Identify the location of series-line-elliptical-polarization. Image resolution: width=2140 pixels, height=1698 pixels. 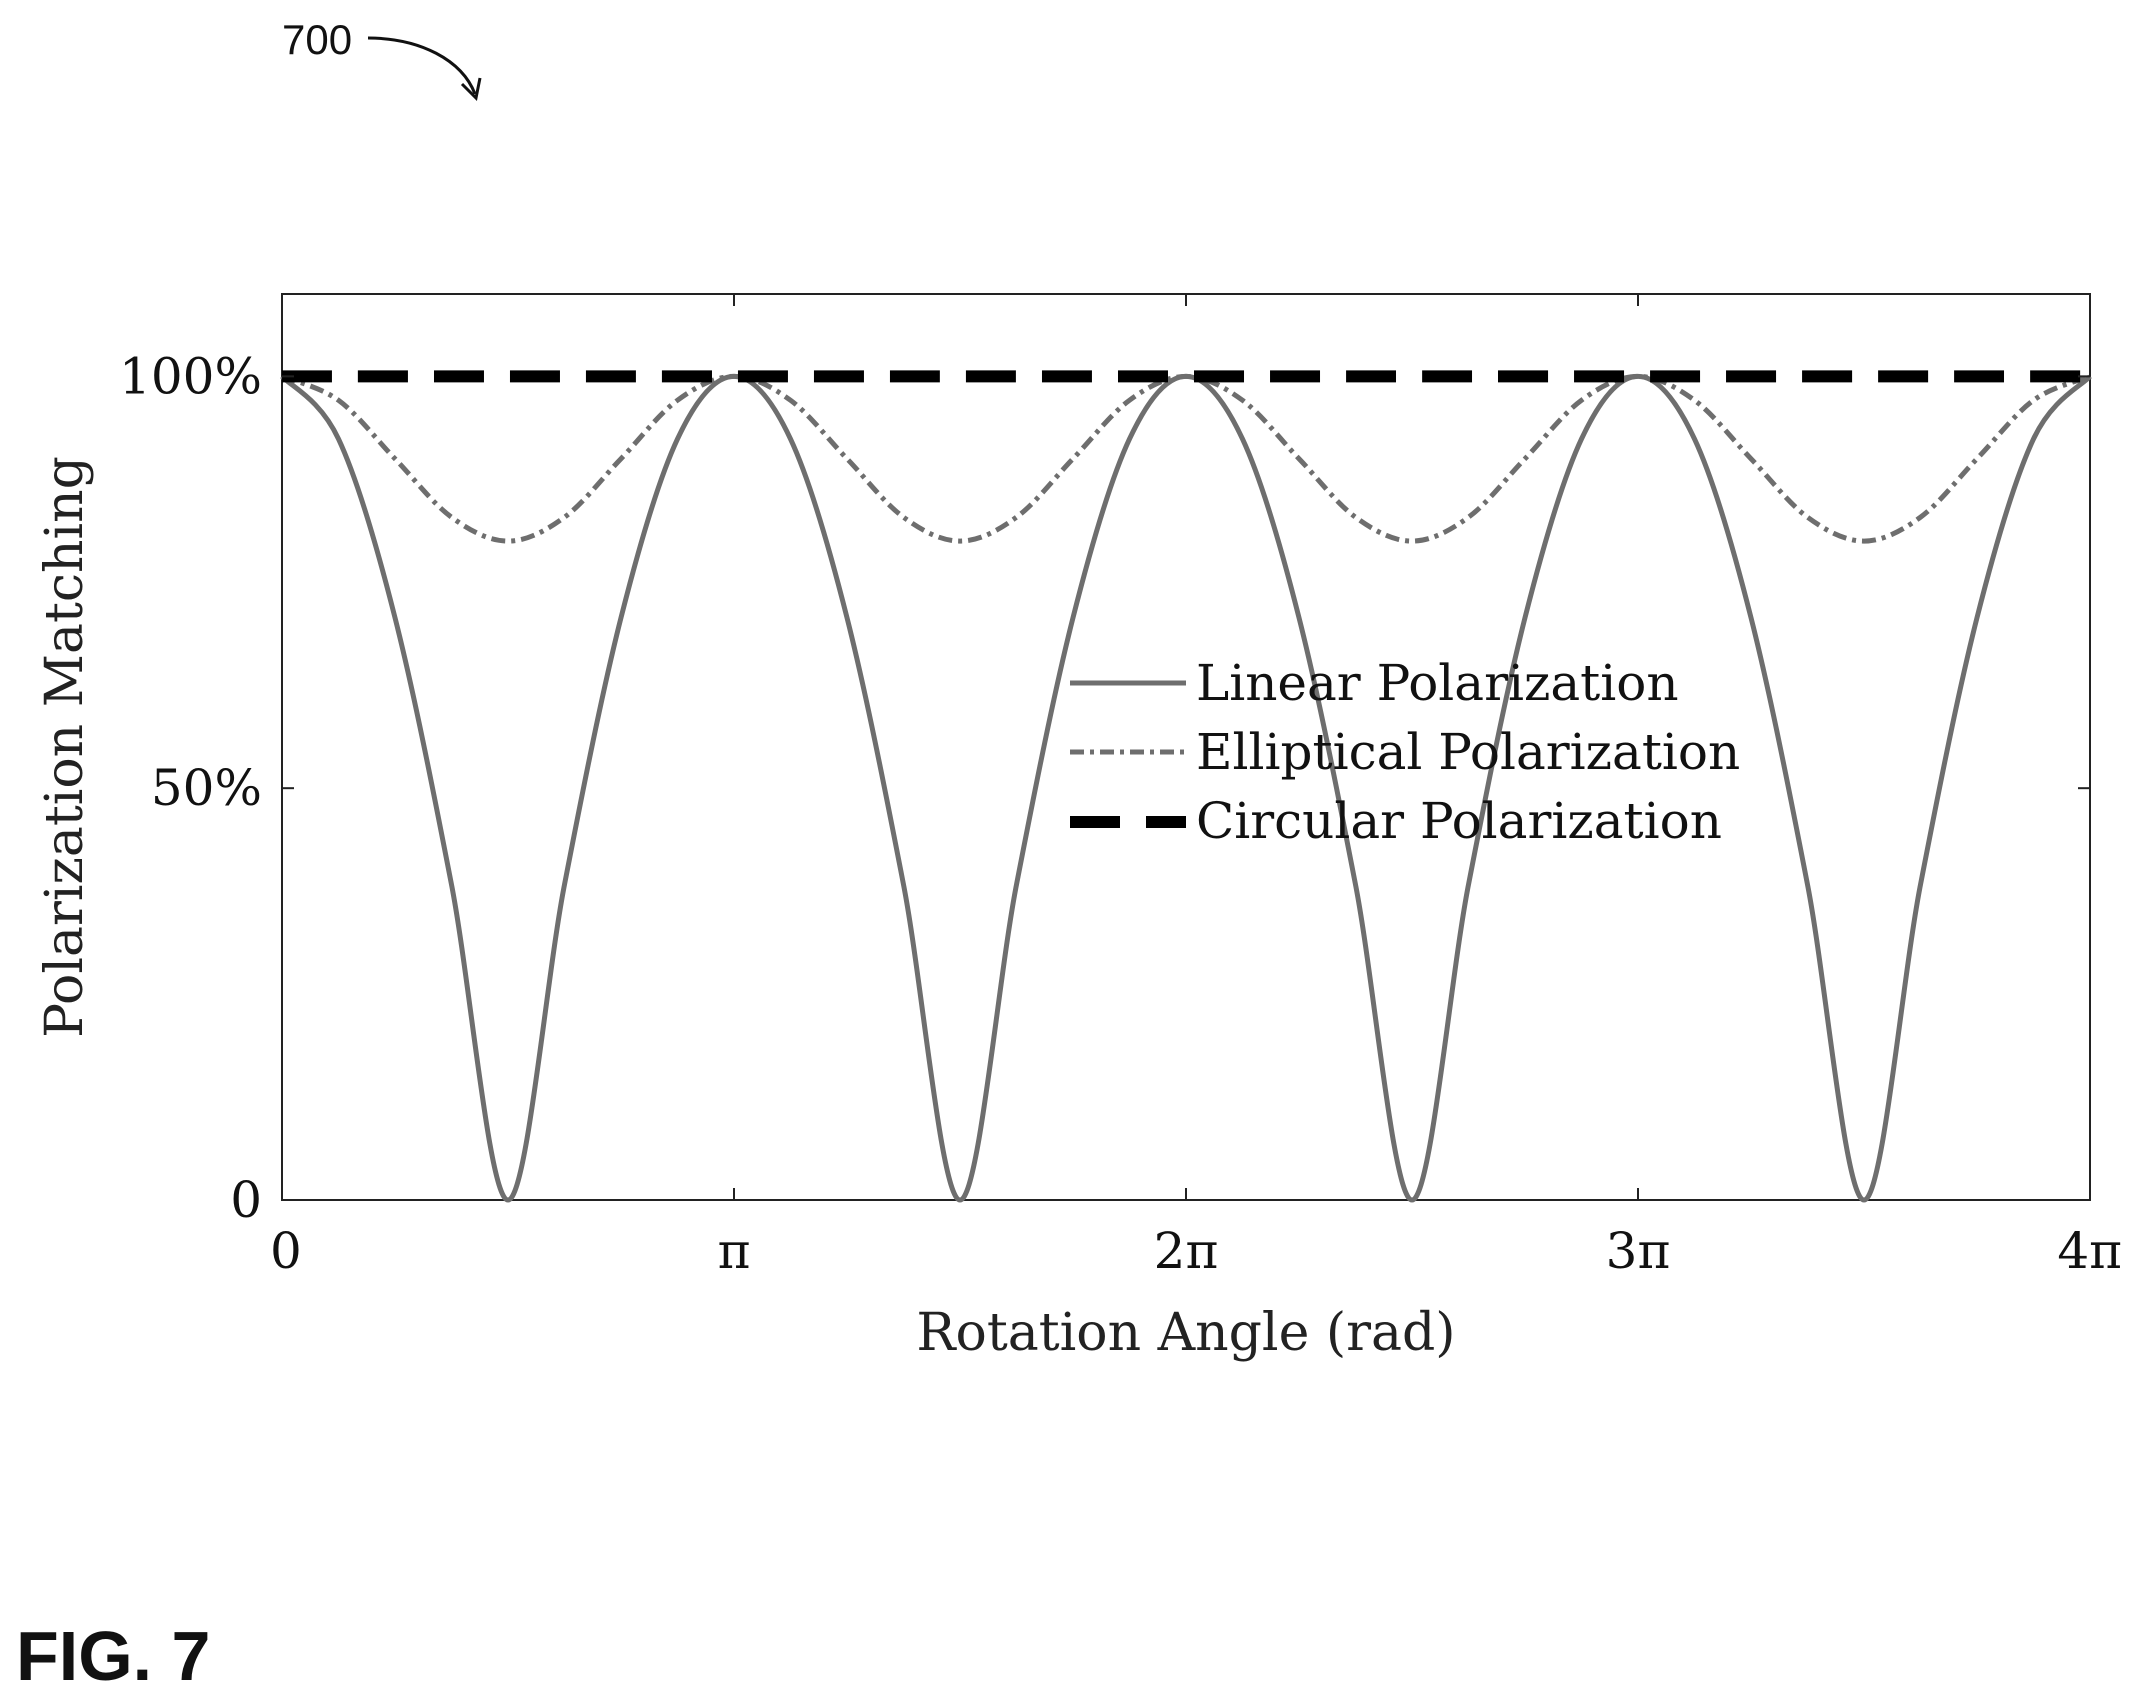
(1186, 458).